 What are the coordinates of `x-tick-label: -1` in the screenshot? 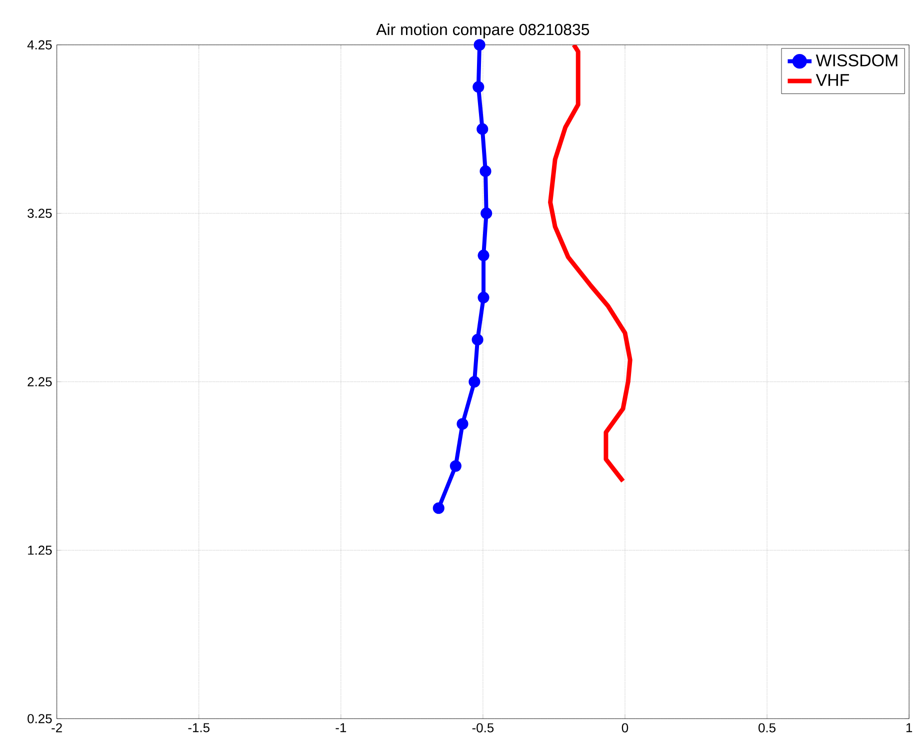 It's located at (341, 727).